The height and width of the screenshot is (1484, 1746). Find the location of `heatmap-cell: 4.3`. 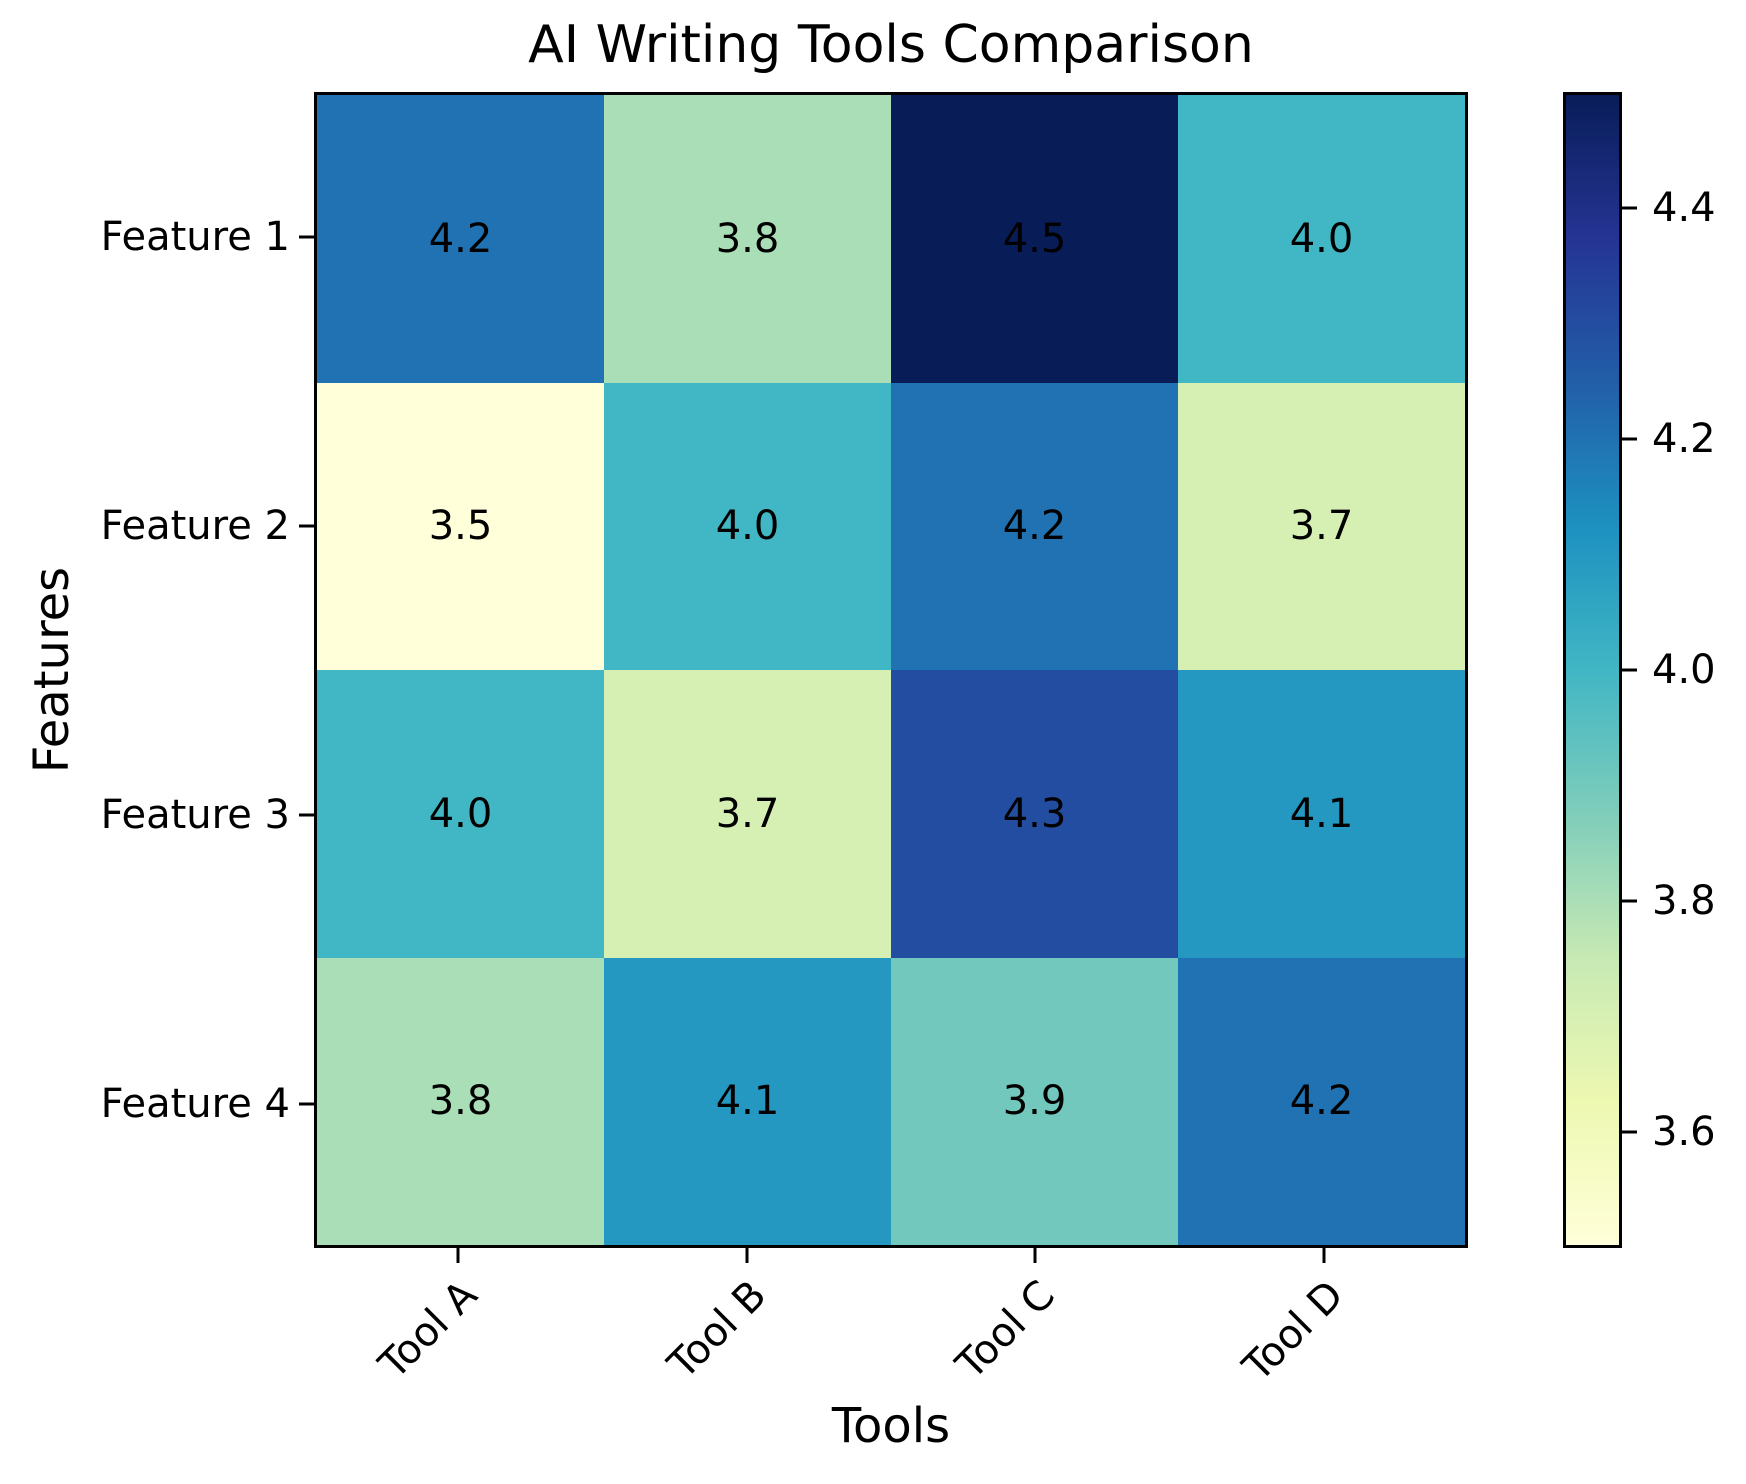

heatmap-cell: 4.3 is located at coordinates (1034, 814).